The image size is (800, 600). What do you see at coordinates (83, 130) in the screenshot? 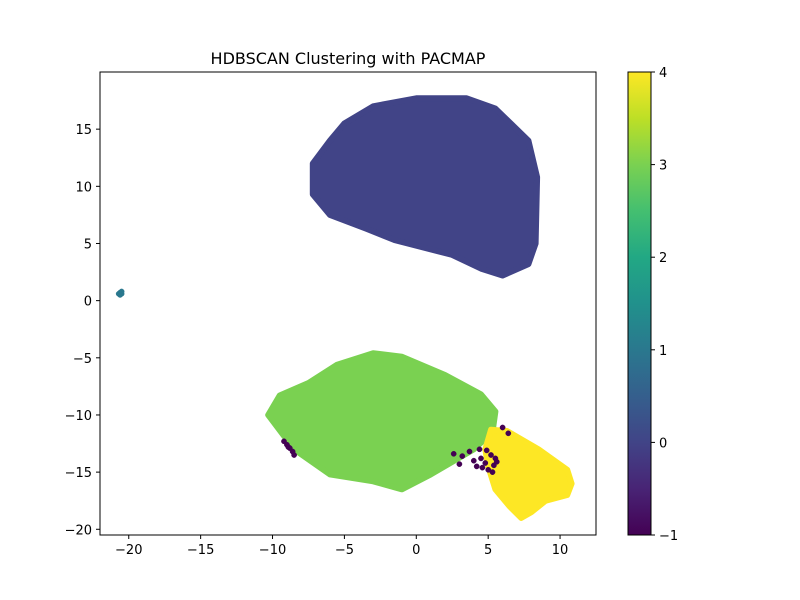
I see `y-tick-label: 15` at bounding box center [83, 130].